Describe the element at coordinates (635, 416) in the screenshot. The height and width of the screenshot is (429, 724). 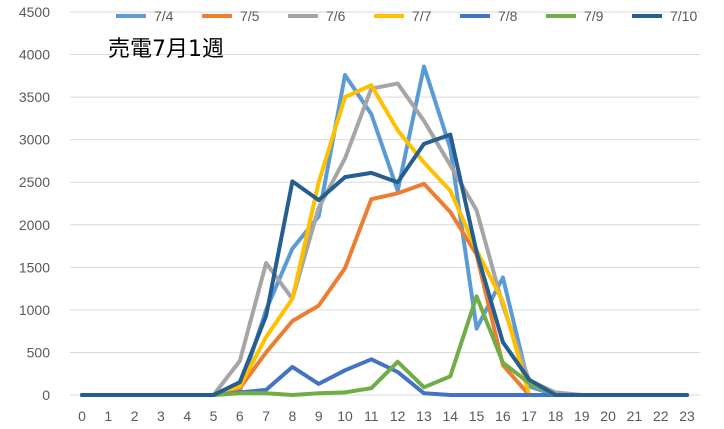
I see `x-tick-label: 21` at that location.